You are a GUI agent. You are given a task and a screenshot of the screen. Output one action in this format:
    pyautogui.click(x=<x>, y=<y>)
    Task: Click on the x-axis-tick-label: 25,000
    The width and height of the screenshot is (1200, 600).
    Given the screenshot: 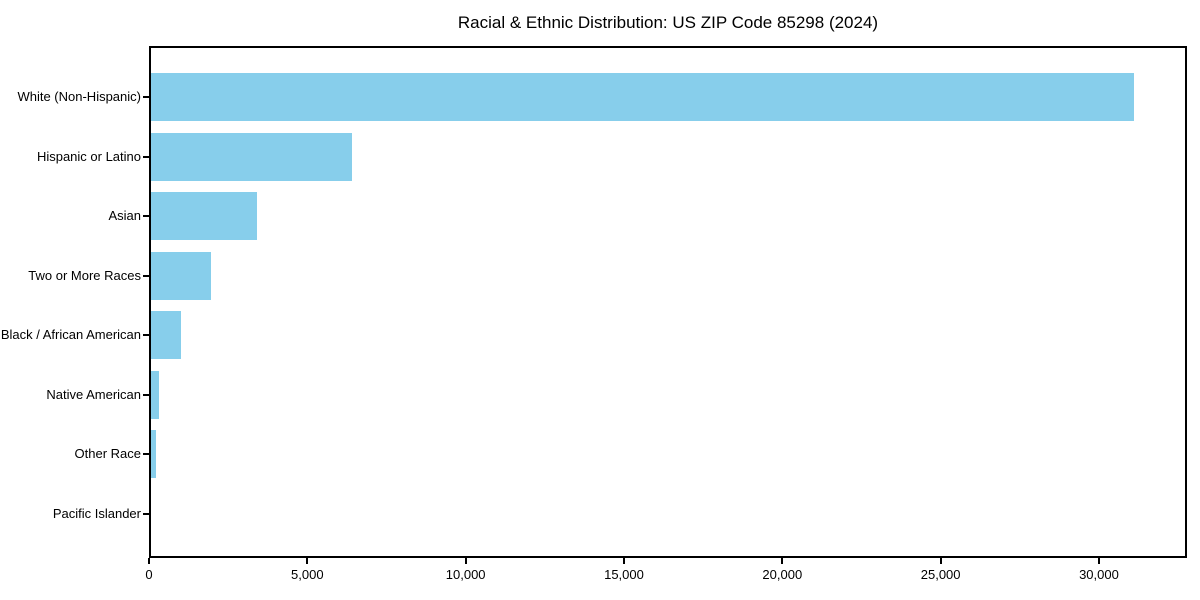 What is the action you would take?
    pyautogui.click(x=940, y=574)
    